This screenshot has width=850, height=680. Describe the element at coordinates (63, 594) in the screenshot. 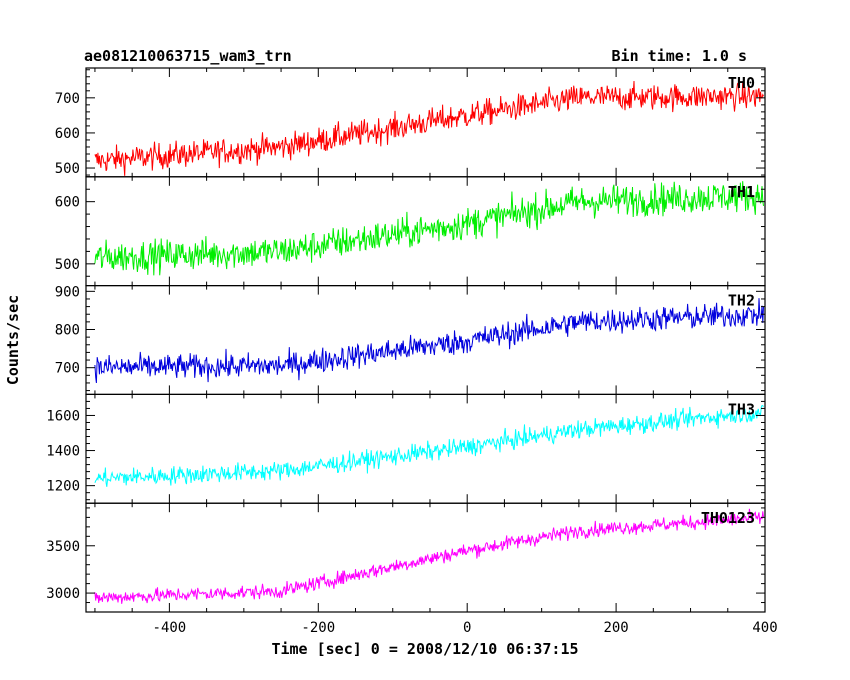

I see `y-tick-label: 3000` at that location.